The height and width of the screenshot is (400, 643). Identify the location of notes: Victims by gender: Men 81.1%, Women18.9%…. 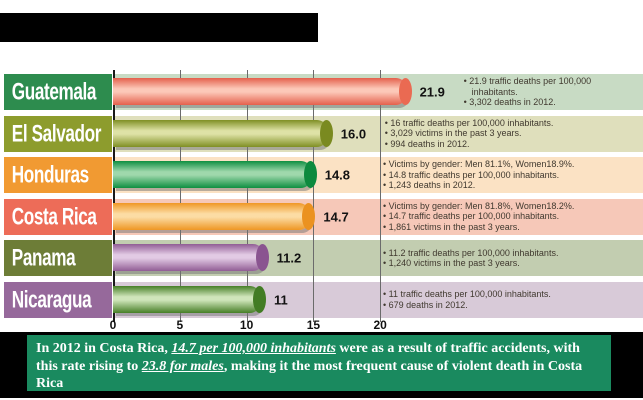
(505, 175).